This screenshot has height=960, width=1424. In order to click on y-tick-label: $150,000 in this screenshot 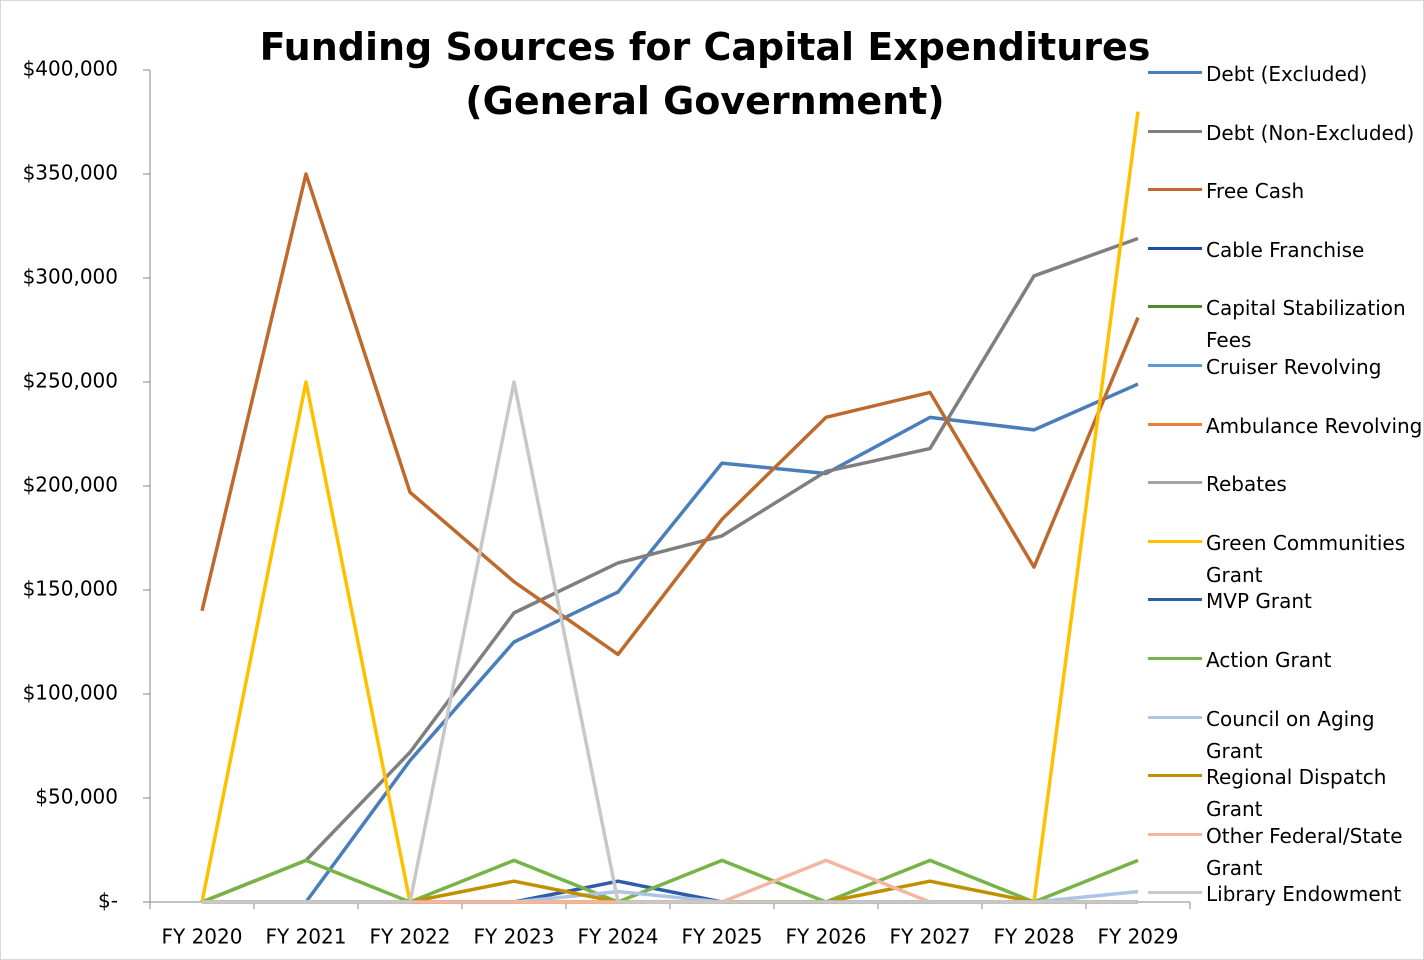, I will do `click(70, 589)`.